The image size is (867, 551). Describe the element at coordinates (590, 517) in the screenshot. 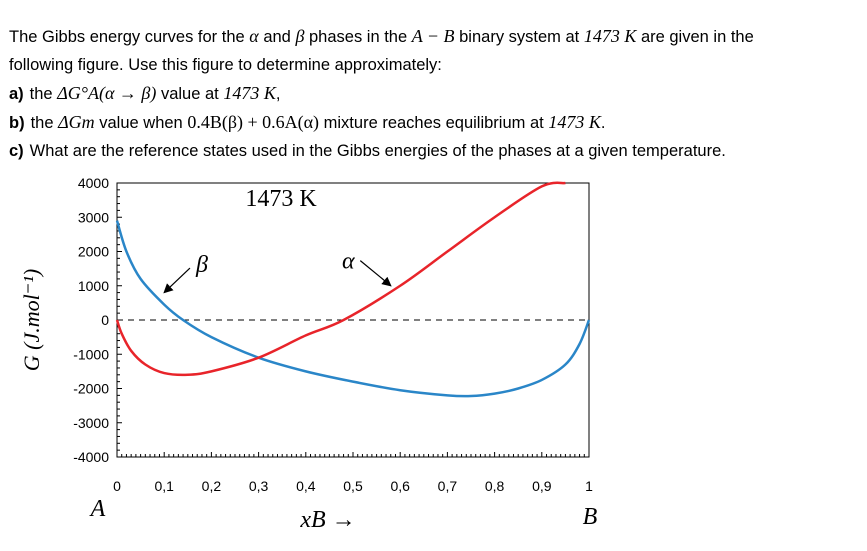

I see `x-end-label-b: B` at that location.